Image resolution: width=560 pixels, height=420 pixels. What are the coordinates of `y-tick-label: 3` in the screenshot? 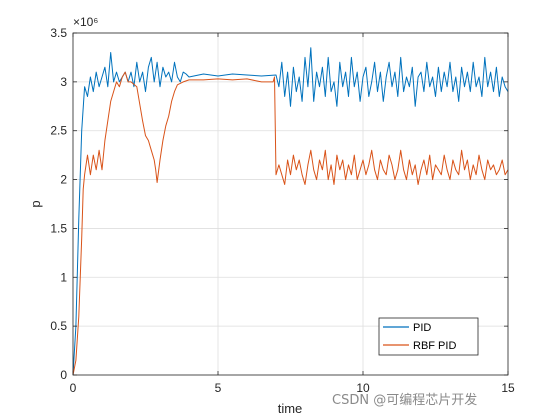 It's located at (63, 82).